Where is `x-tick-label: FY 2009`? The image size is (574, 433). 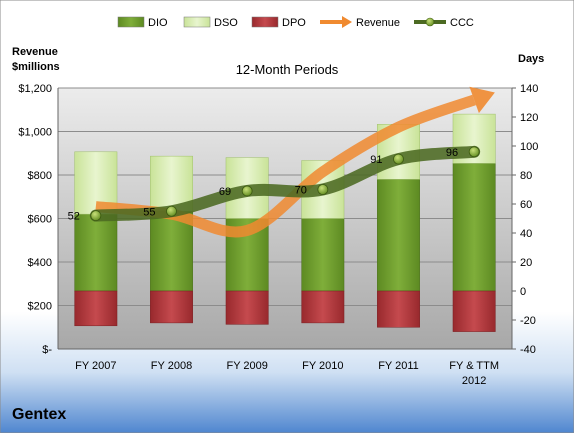
x-tick-label: FY 2009 is located at coordinates (246, 366).